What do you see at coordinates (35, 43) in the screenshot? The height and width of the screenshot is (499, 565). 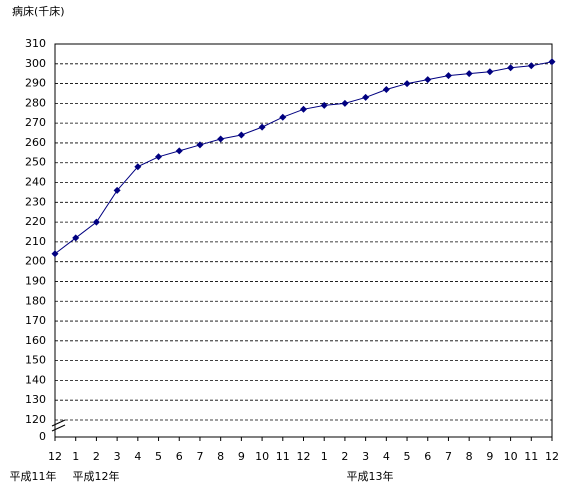 I see `y-tick-label: 310` at bounding box center [35, 43].